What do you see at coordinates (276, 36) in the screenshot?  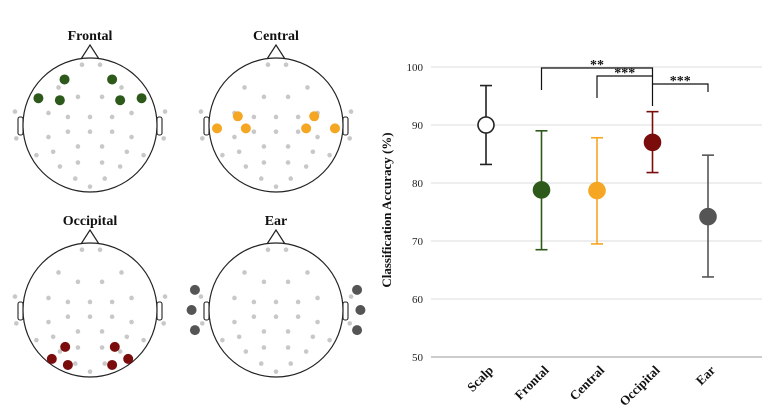 I see `head-title: Central` at bounding box center [276, 36].